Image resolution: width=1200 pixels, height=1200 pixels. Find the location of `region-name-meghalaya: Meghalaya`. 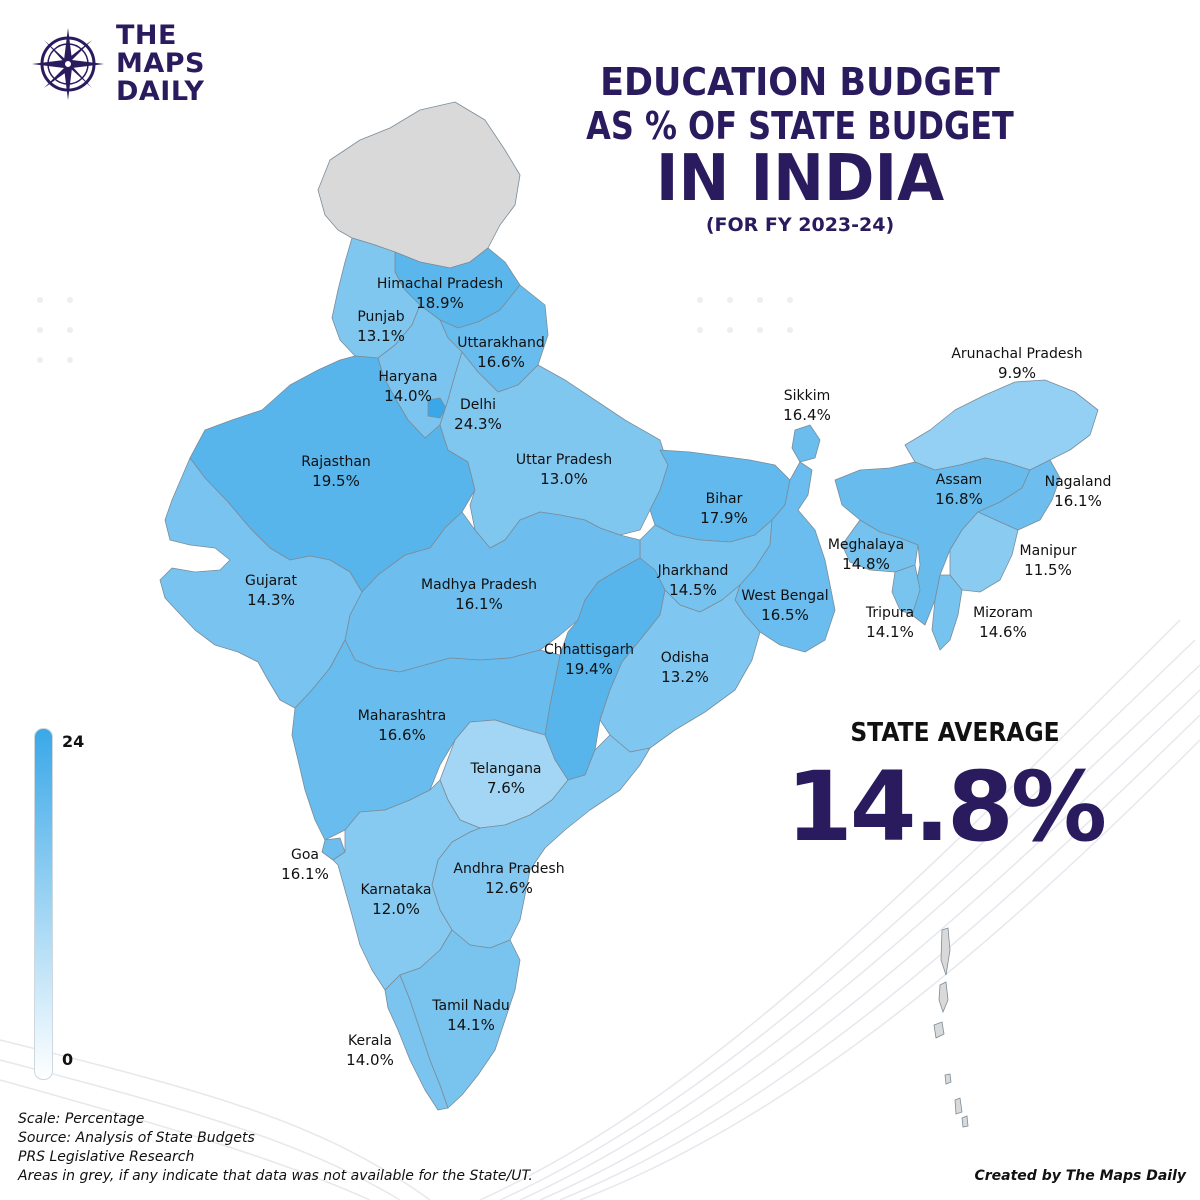

region-name-meghalaya: Meghalaya is located at coordinates (866, 545).